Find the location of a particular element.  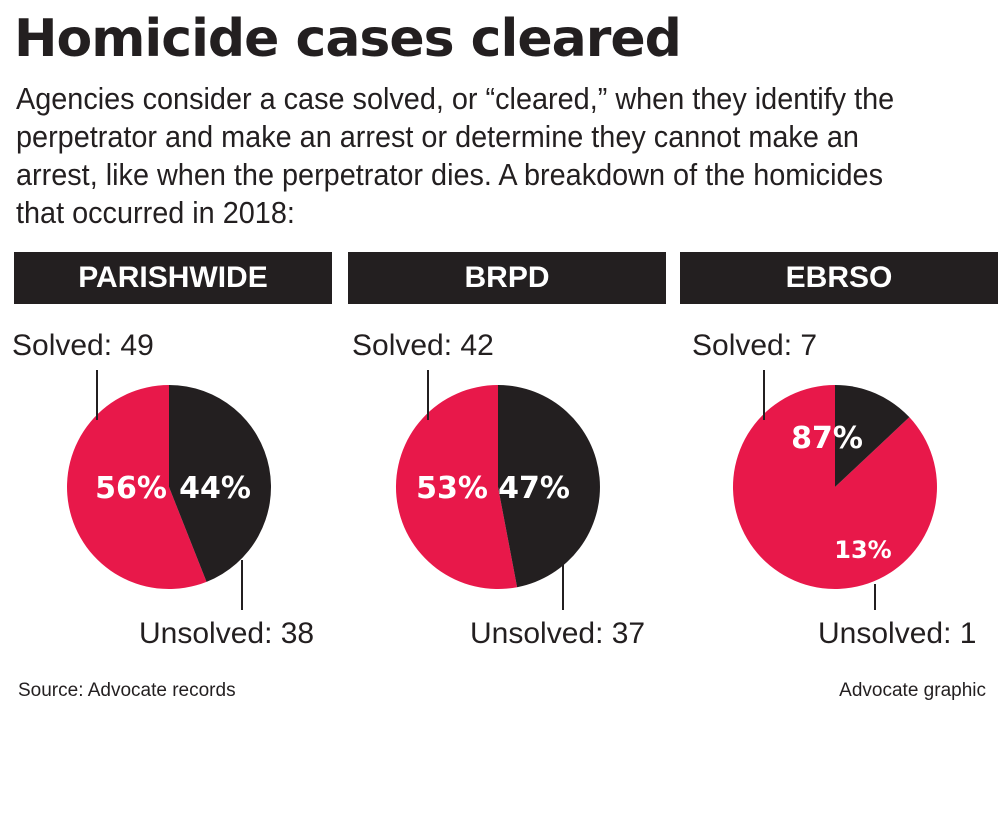

unsolved-percent-label: 13% is located at coordinates (862, 550).